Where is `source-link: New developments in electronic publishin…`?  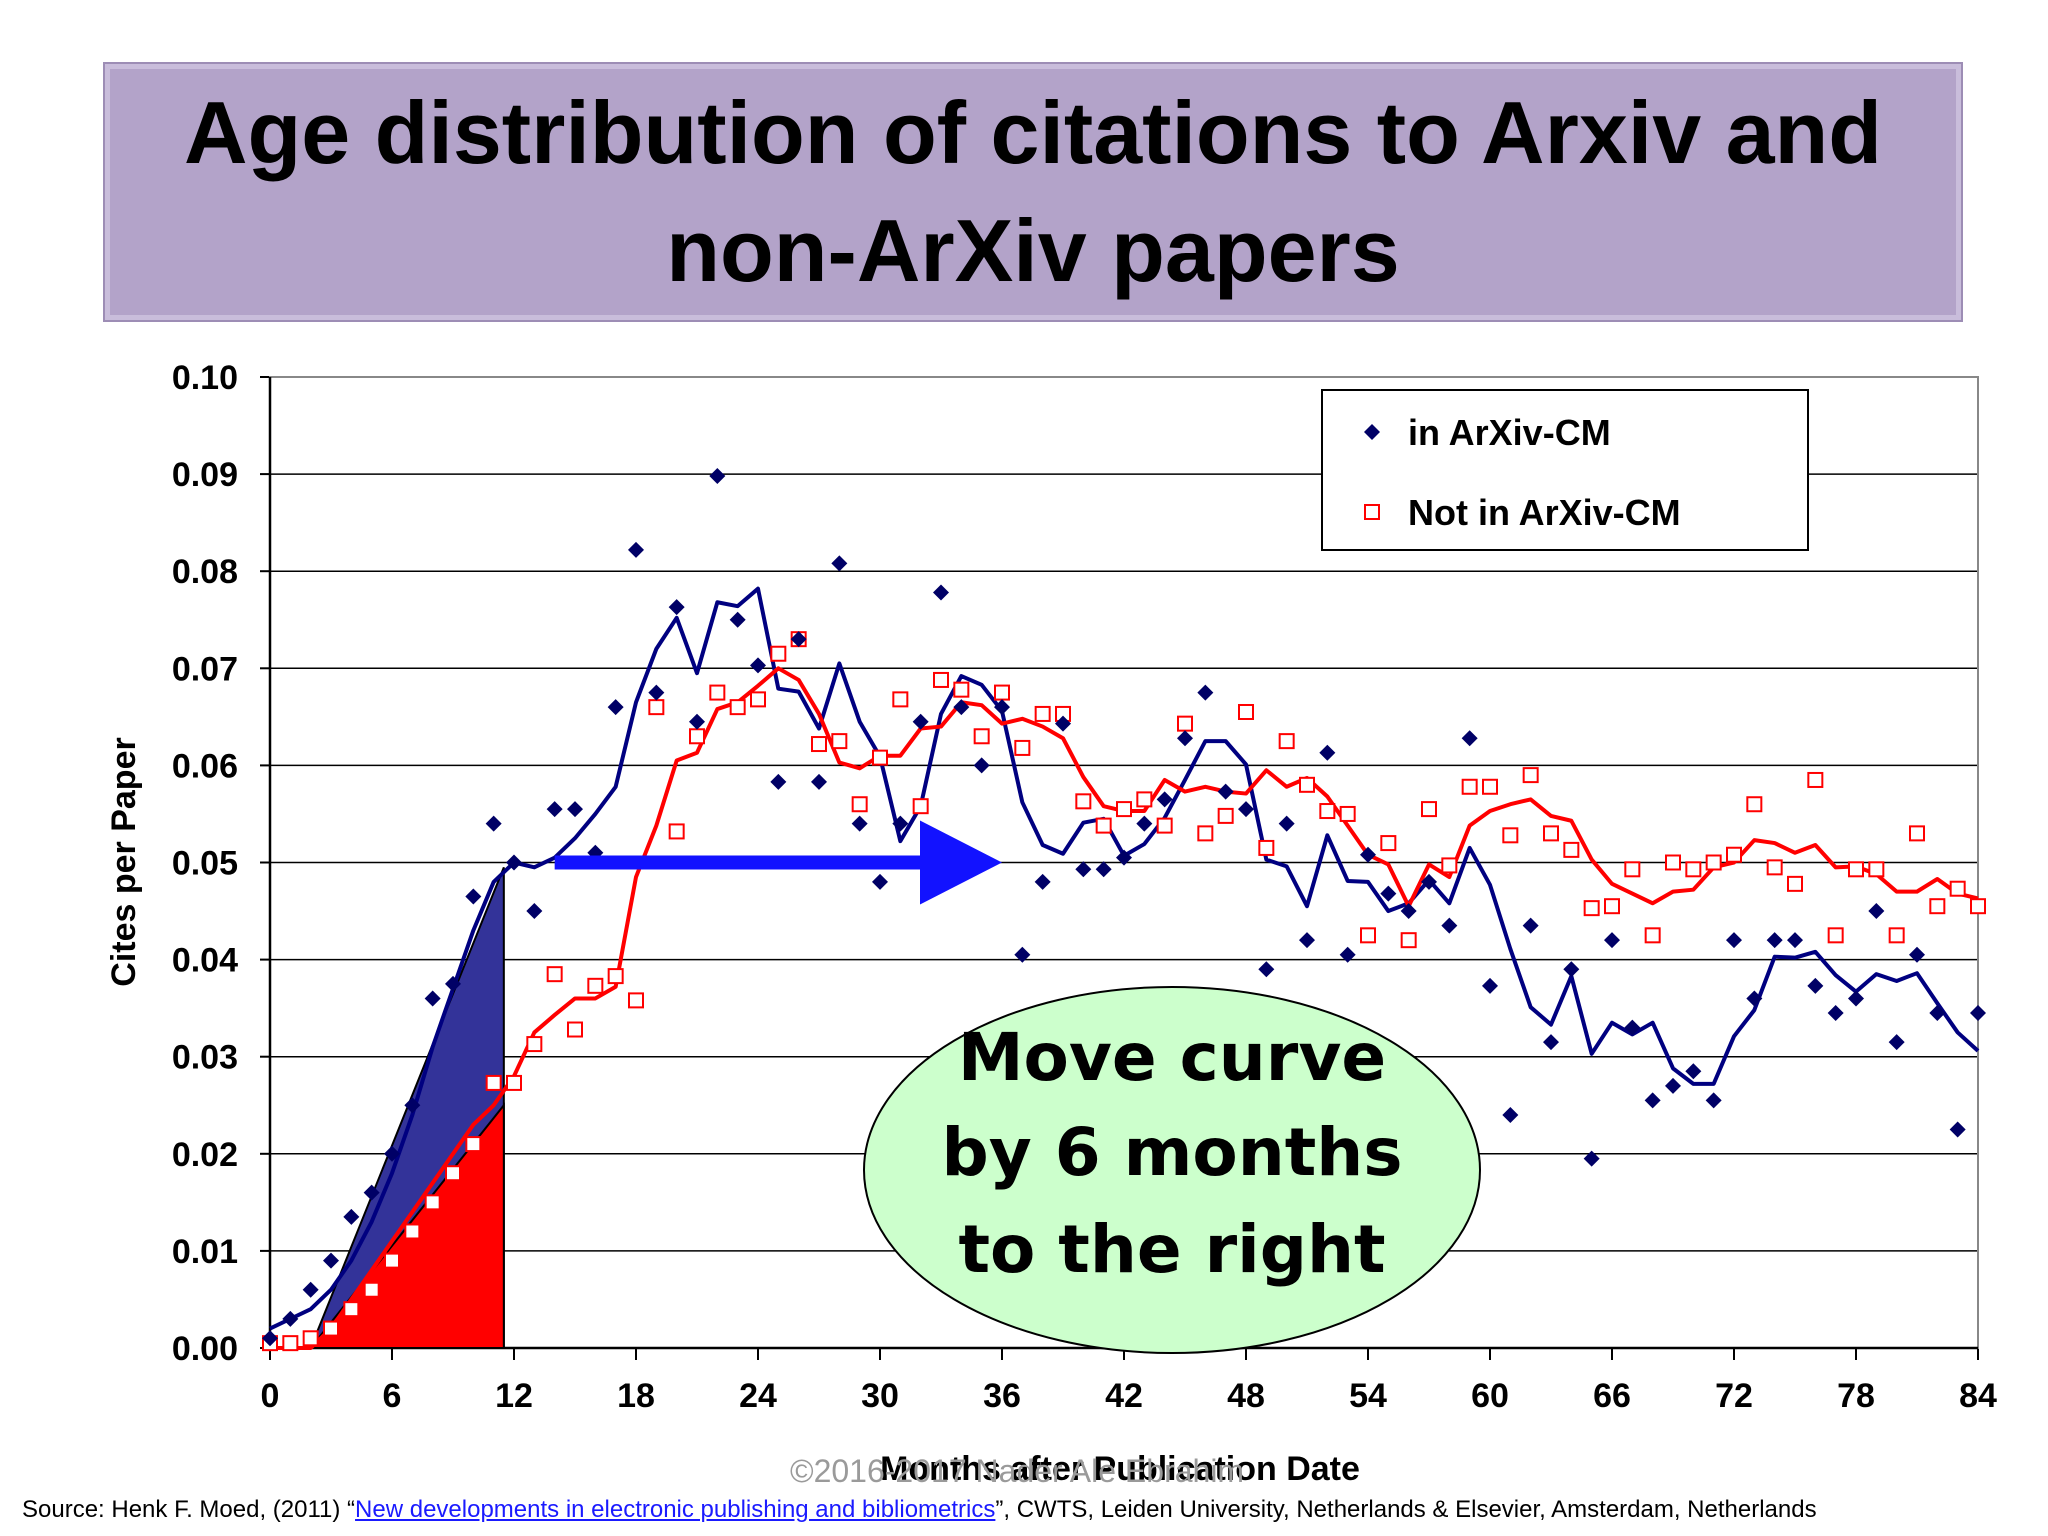 source-link: New developments in electronic publishin… is located at coordinates (675, 1509).